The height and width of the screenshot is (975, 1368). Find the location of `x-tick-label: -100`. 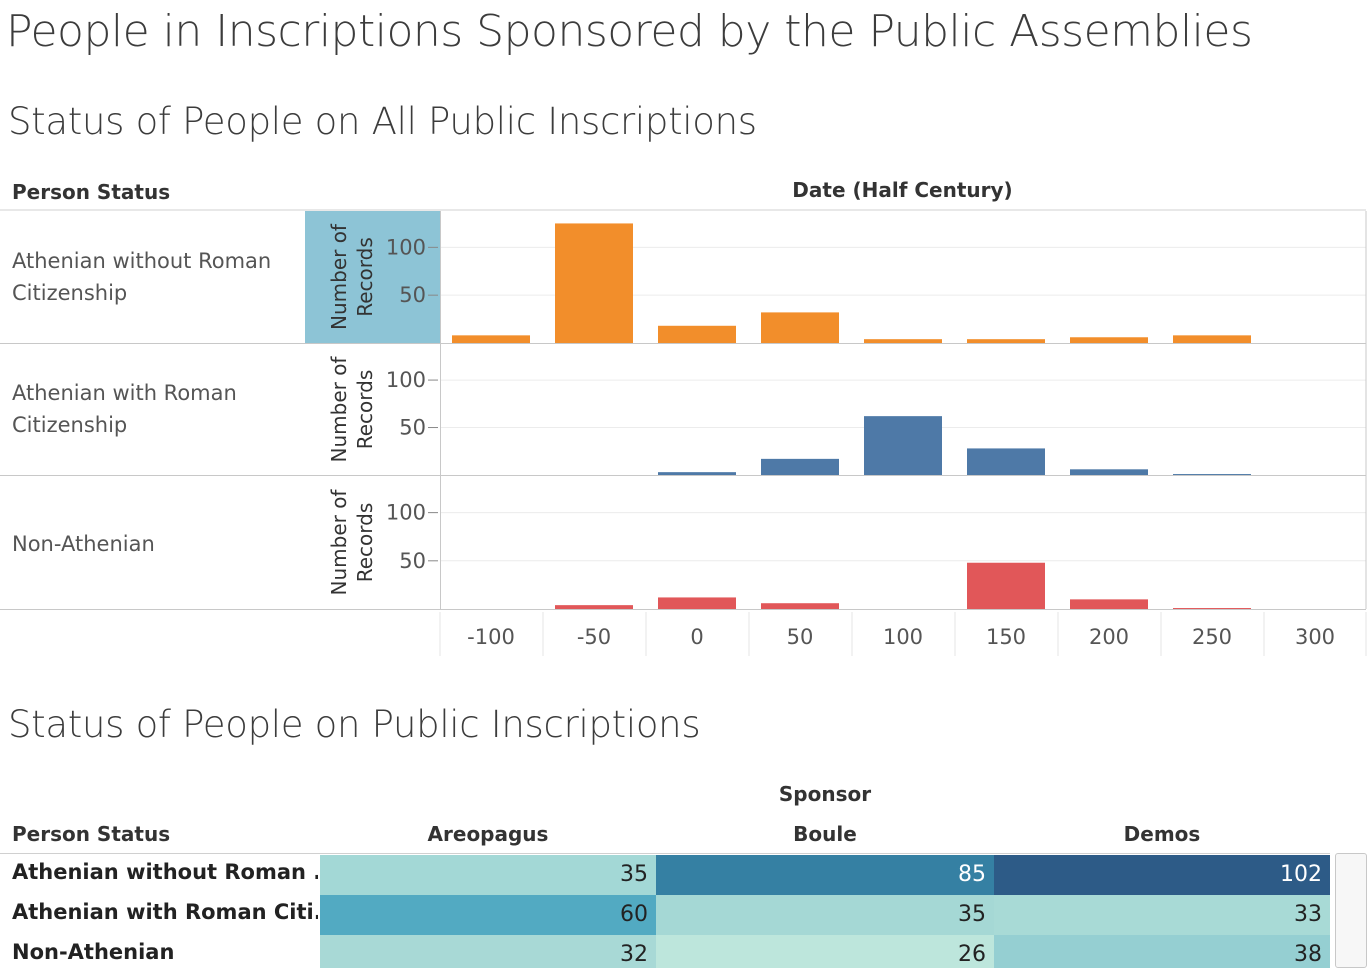

x-tick-label: -100 is located at coordinates (491, 637).